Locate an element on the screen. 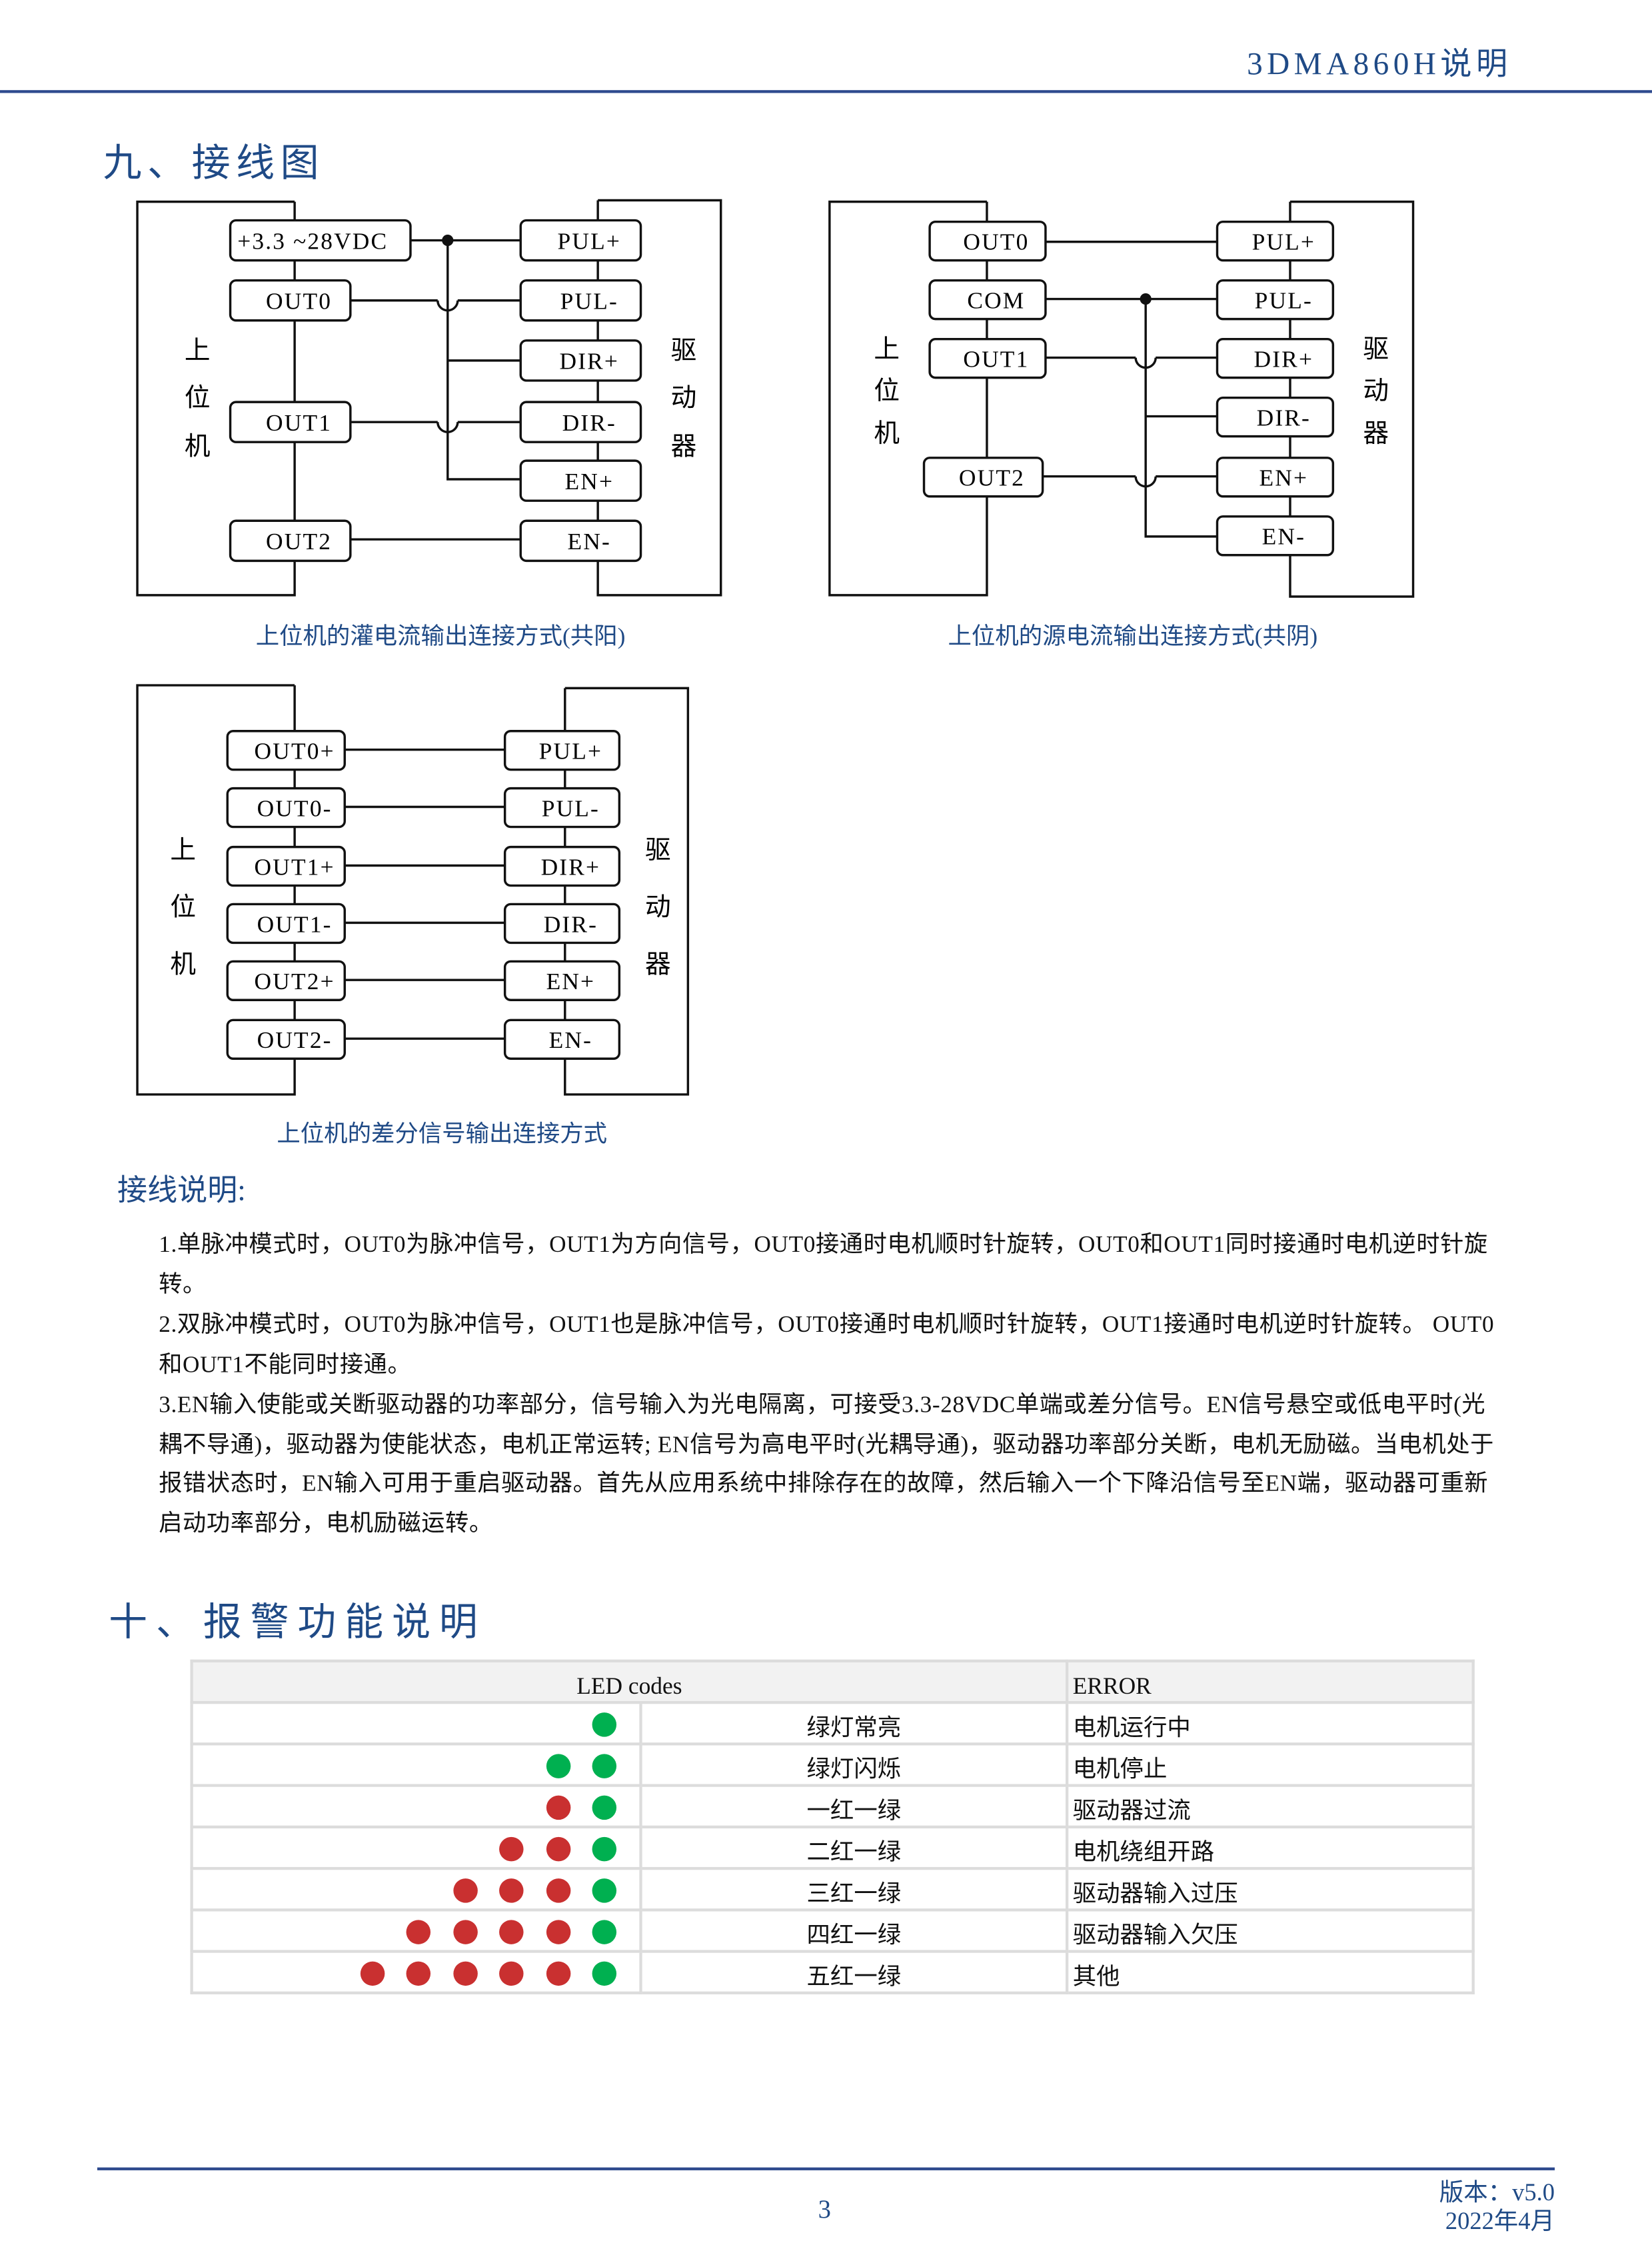  alarm-row: 一红一绿 驱动器过流 is located at coordinates (832, 1806).